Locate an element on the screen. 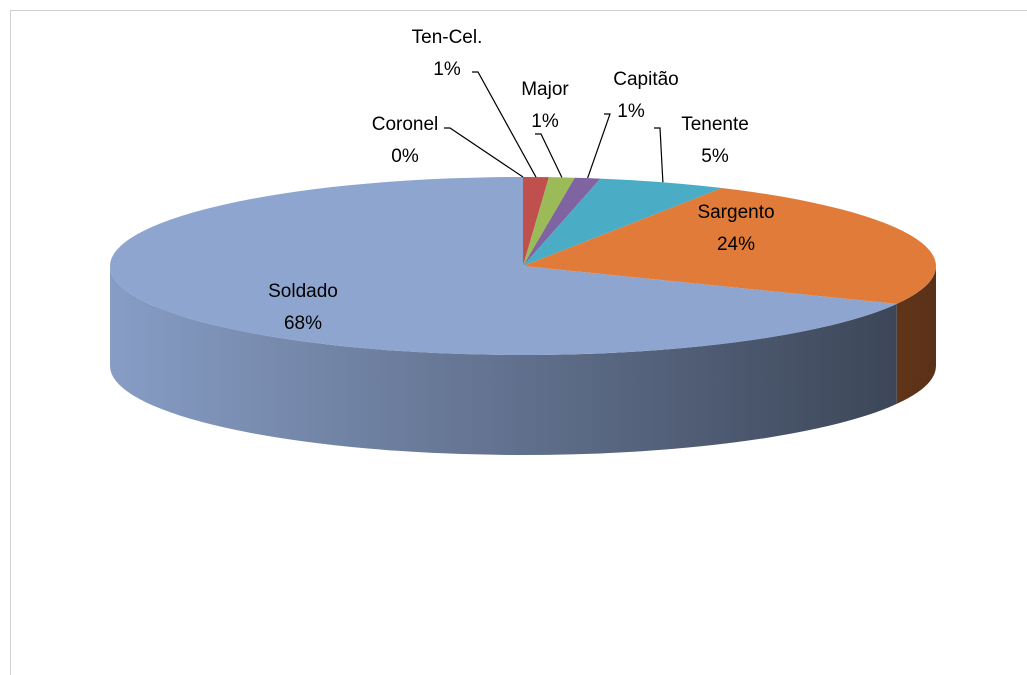  data-label-value: 0% is located at coordinates (405, 156).